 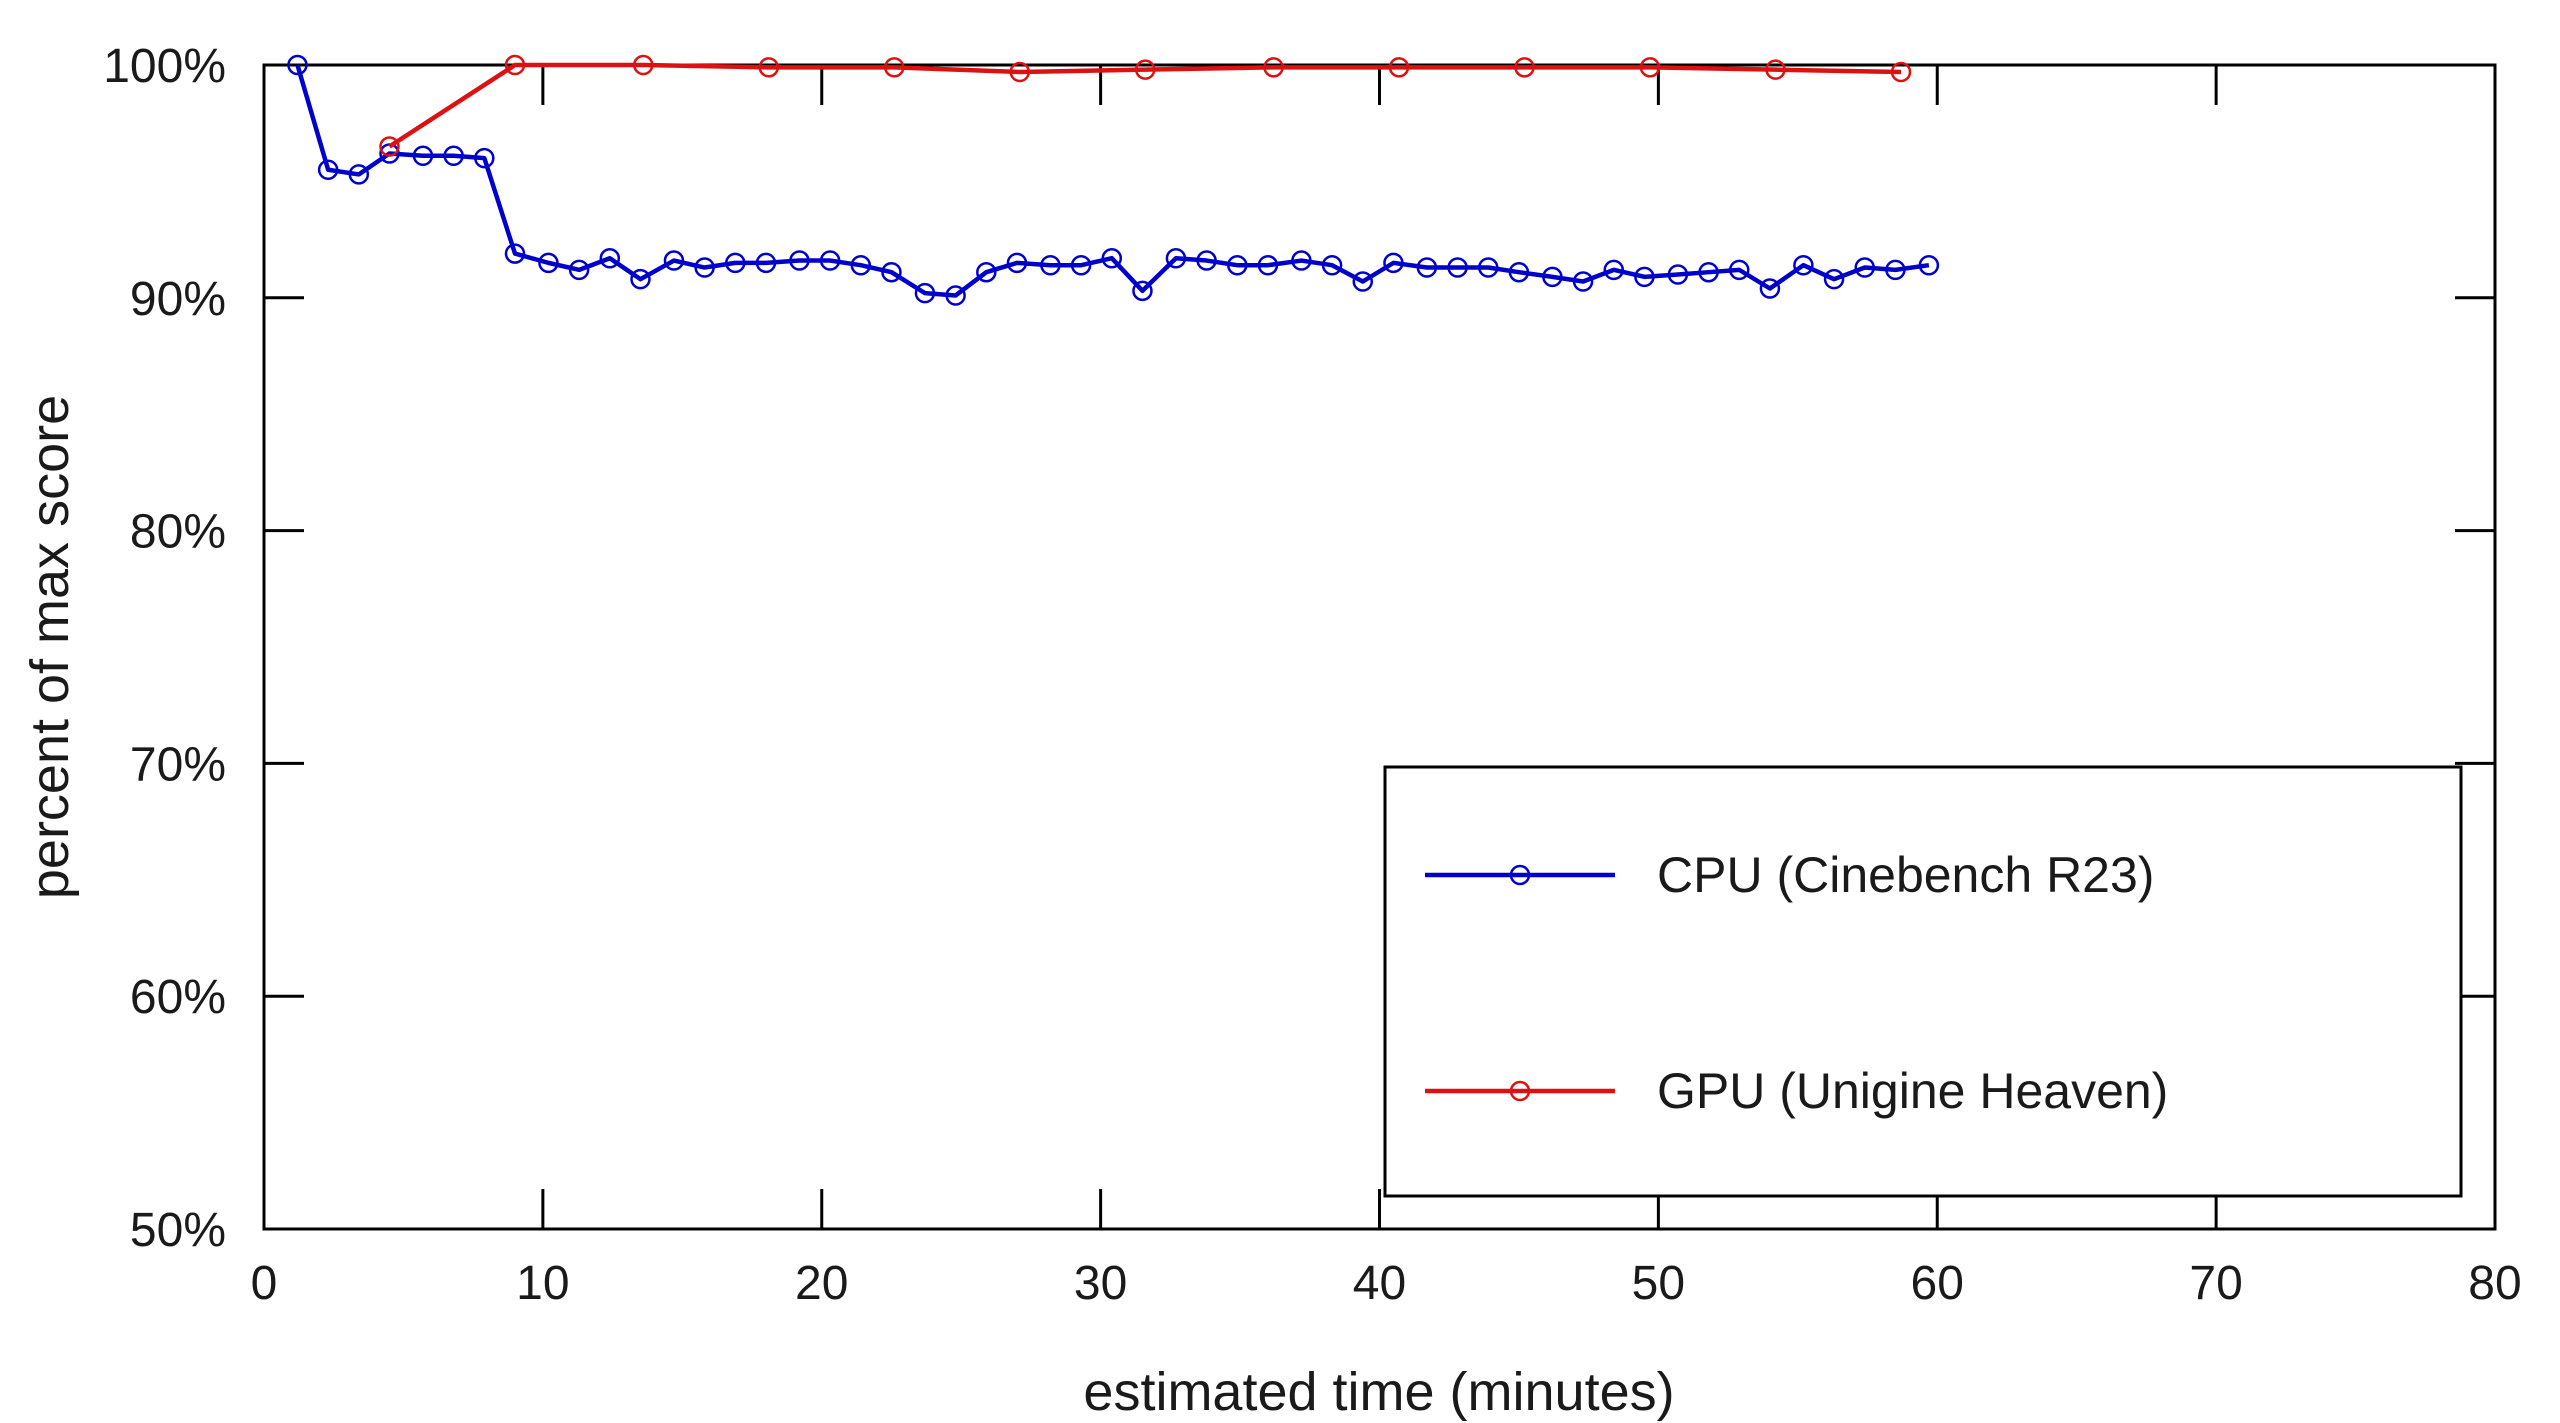 I want to click on y-tick-label: 50%, so click(x=178, y=1230).